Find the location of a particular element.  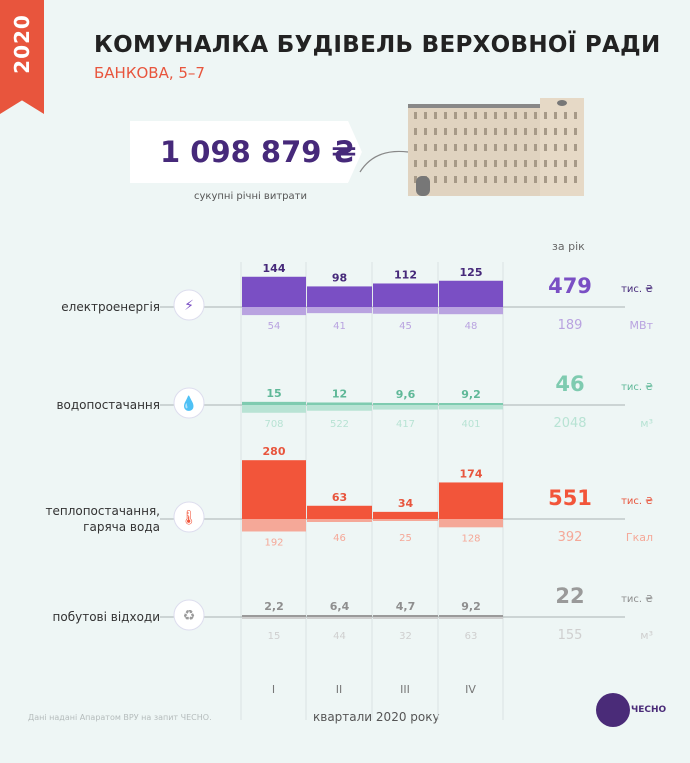

total-amount: 1 098 879 ₴ is located at coordinates (258, 152).